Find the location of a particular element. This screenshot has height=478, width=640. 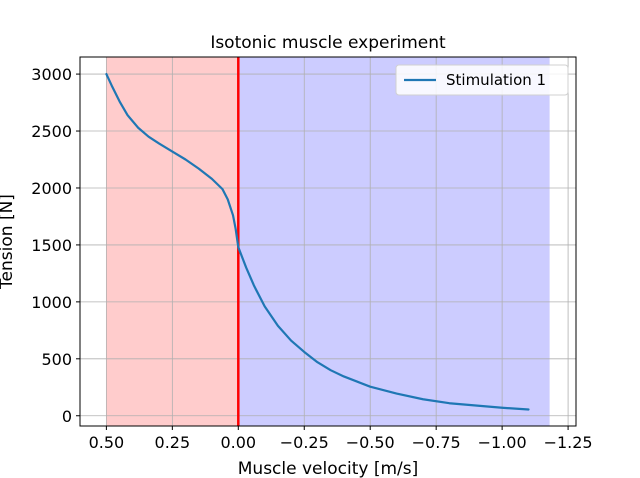

y-tick-label: 0 is located at coordinates (67, 416).